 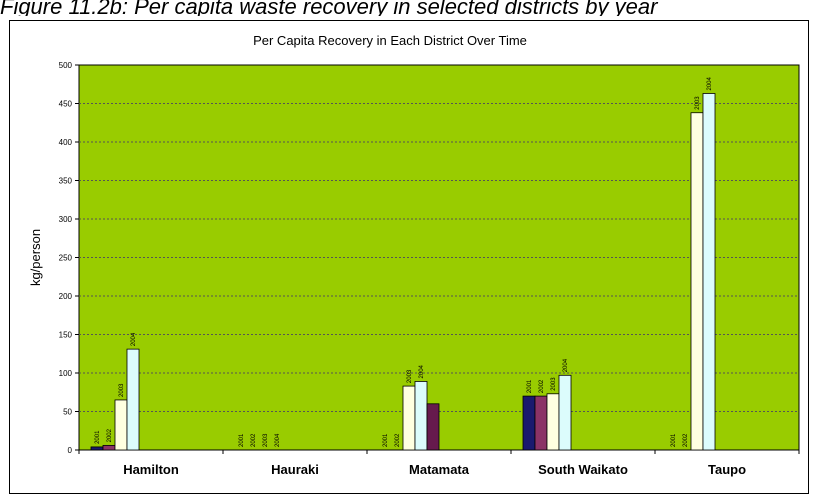 I want to click on x-tick-label: Matamata, so click(x=439, y=469).